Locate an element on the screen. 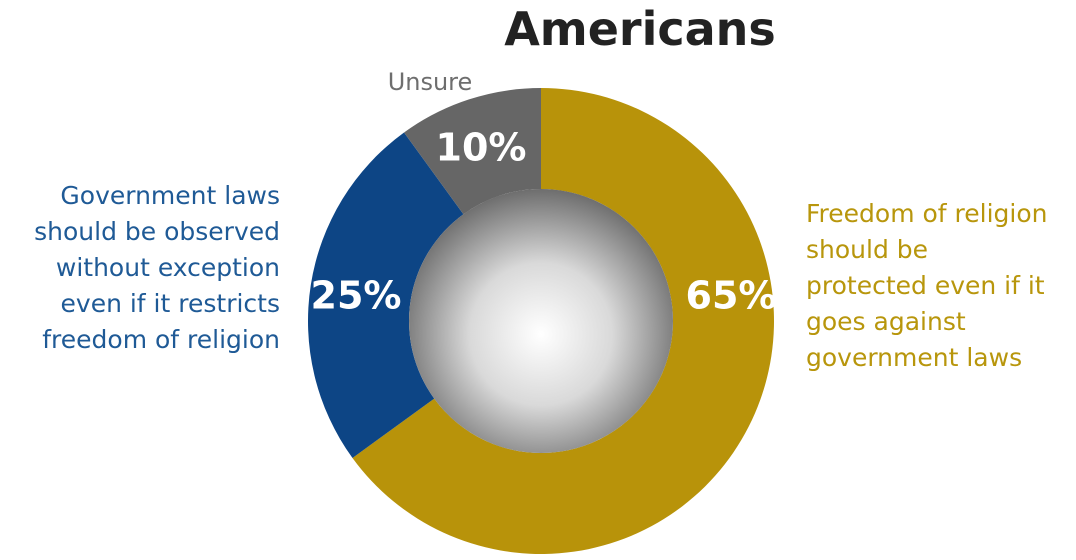  category-label: Unsure is located at coordinates (430, 82).